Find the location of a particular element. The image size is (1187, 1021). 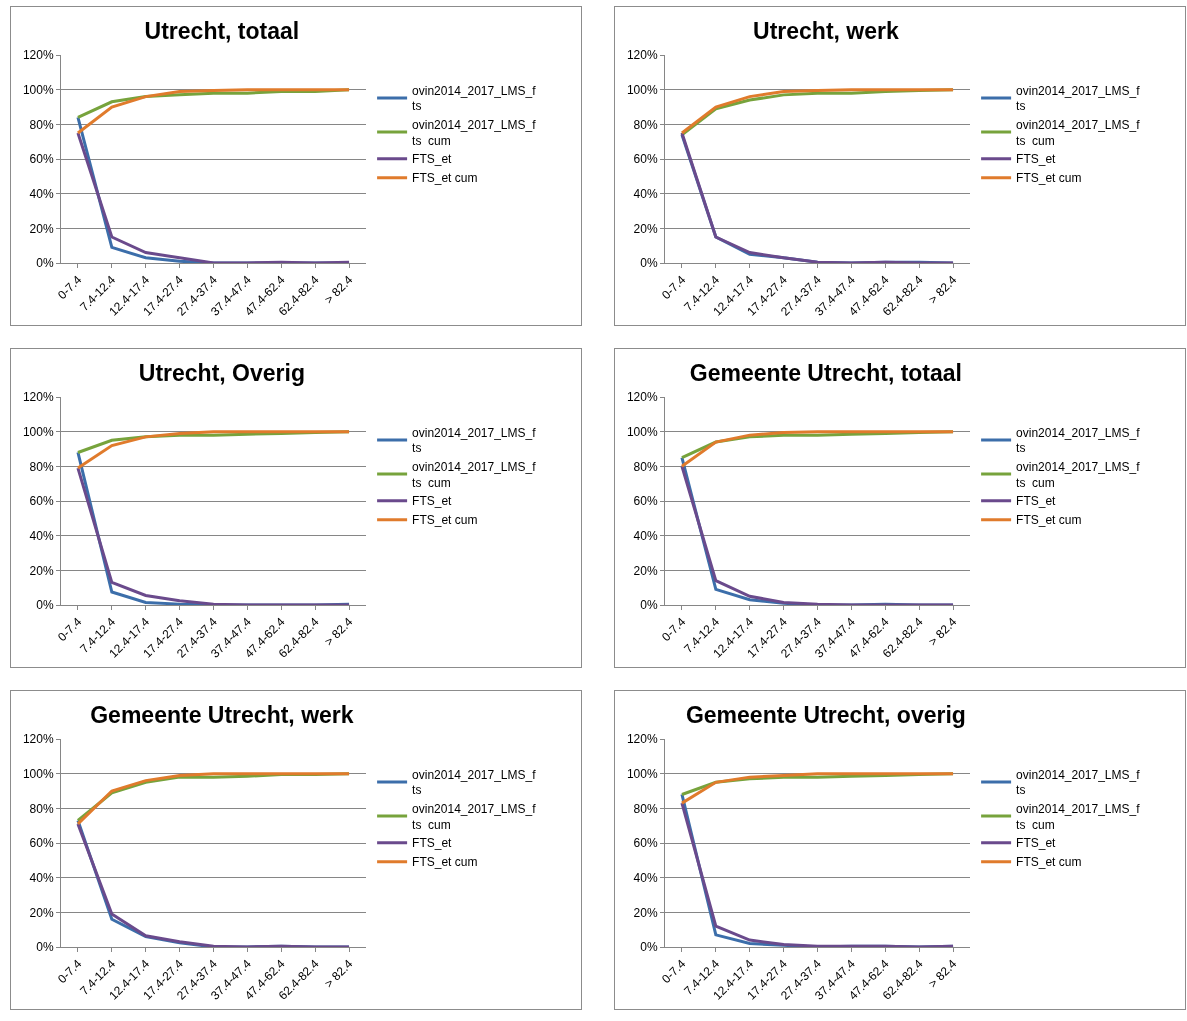

chart-title: Utrecht, totaal is located at coordinates (222, 31).